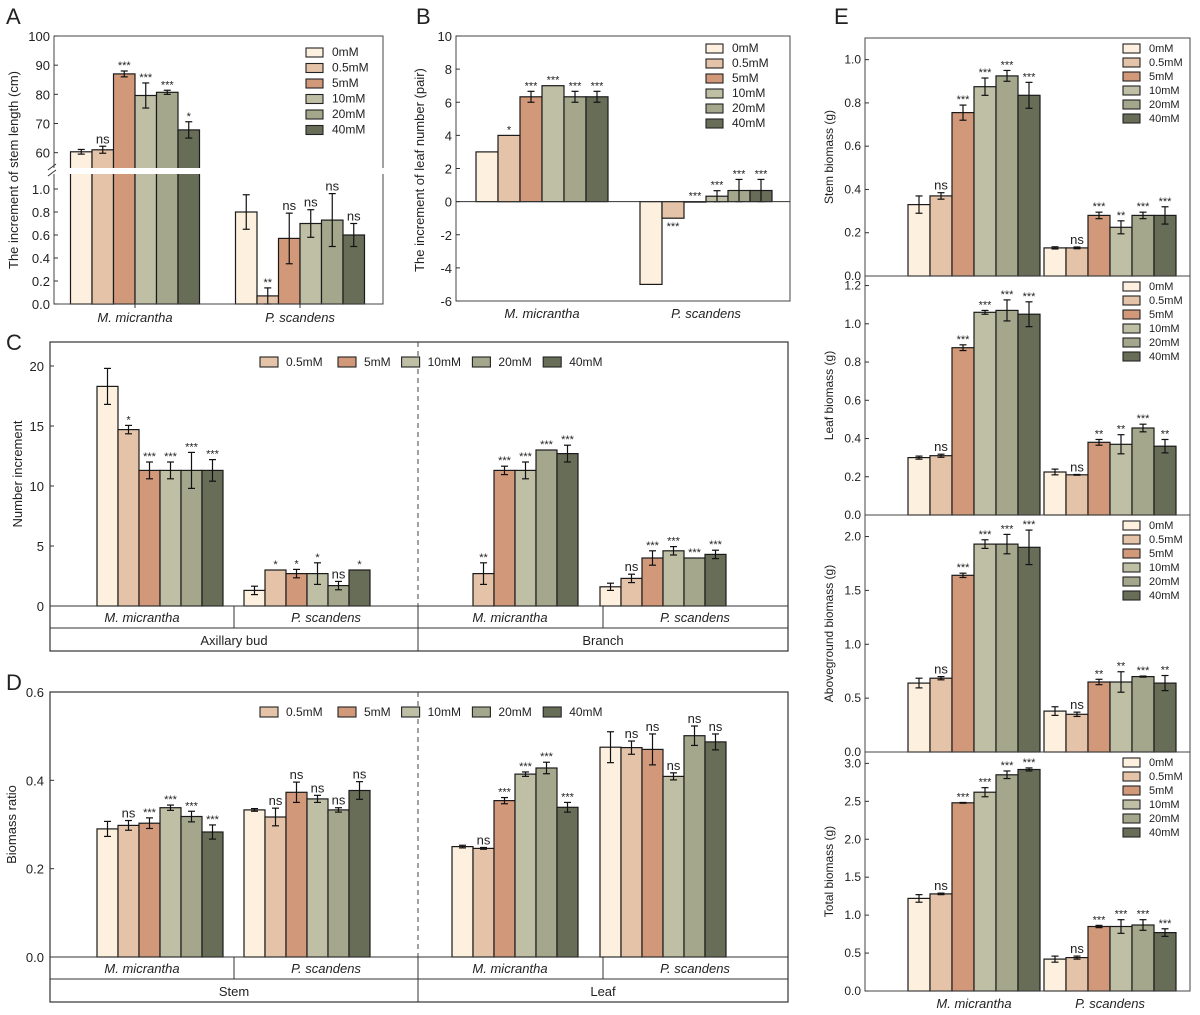  I want to click on y-tick-label: 0.4, so click(41, 258).